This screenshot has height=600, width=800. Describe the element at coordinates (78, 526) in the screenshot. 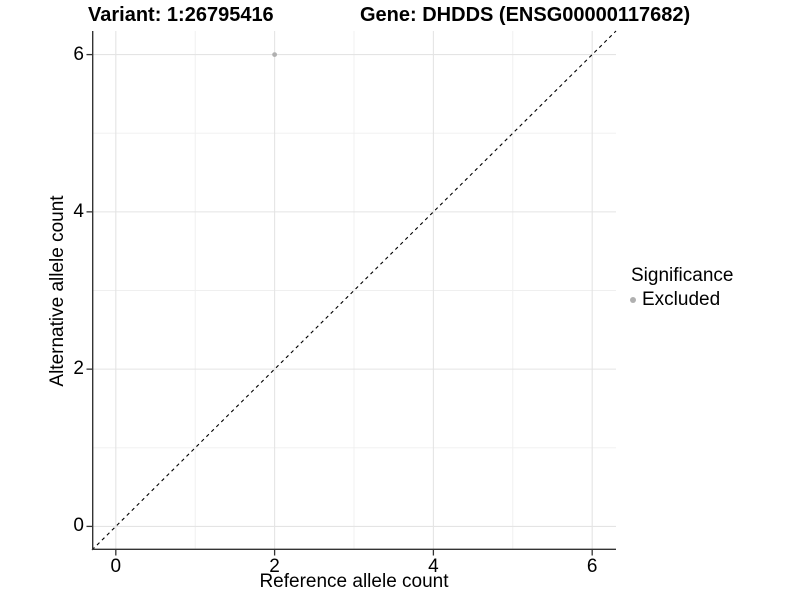

I see `y-tick-label: 0` at that location.